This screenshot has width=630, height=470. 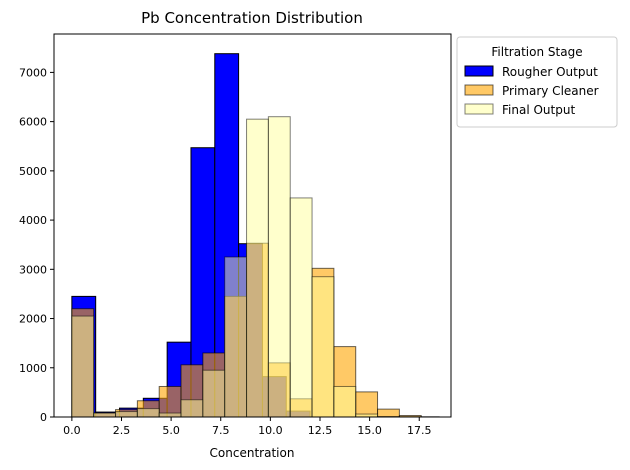 What do you see at coordinates (247, 427) in the screenshot?
I see `x-axis: 0.0 2.5 5.0 7.5 10.0 12.5 15.0 17.5` at bounding box center [247, 427].